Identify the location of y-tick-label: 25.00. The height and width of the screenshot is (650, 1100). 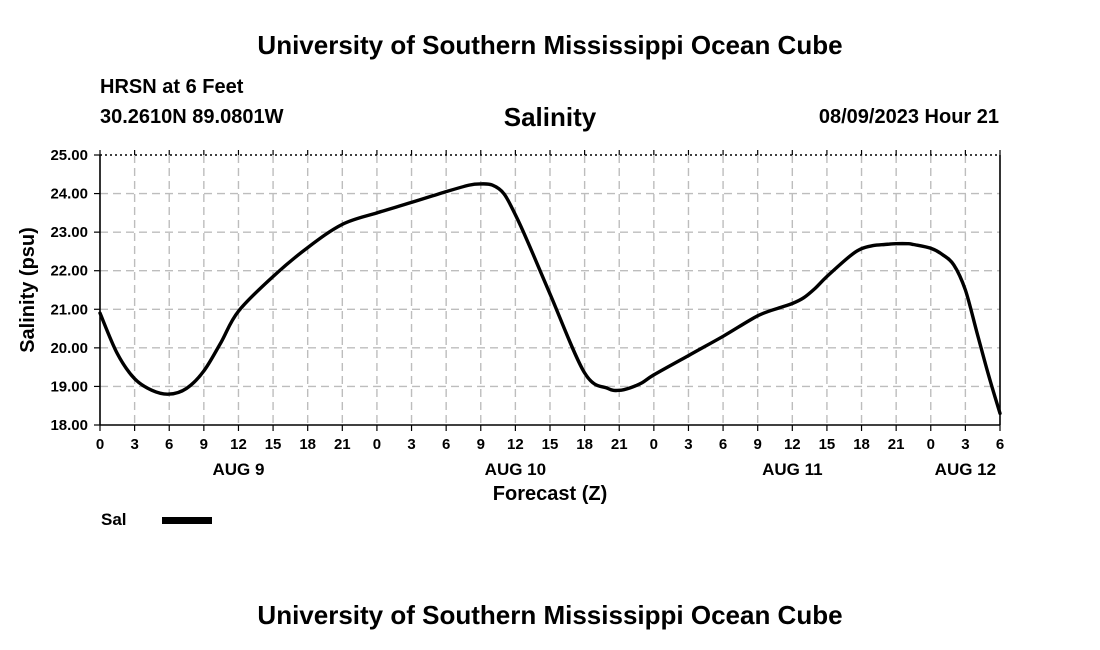
(69, 155).